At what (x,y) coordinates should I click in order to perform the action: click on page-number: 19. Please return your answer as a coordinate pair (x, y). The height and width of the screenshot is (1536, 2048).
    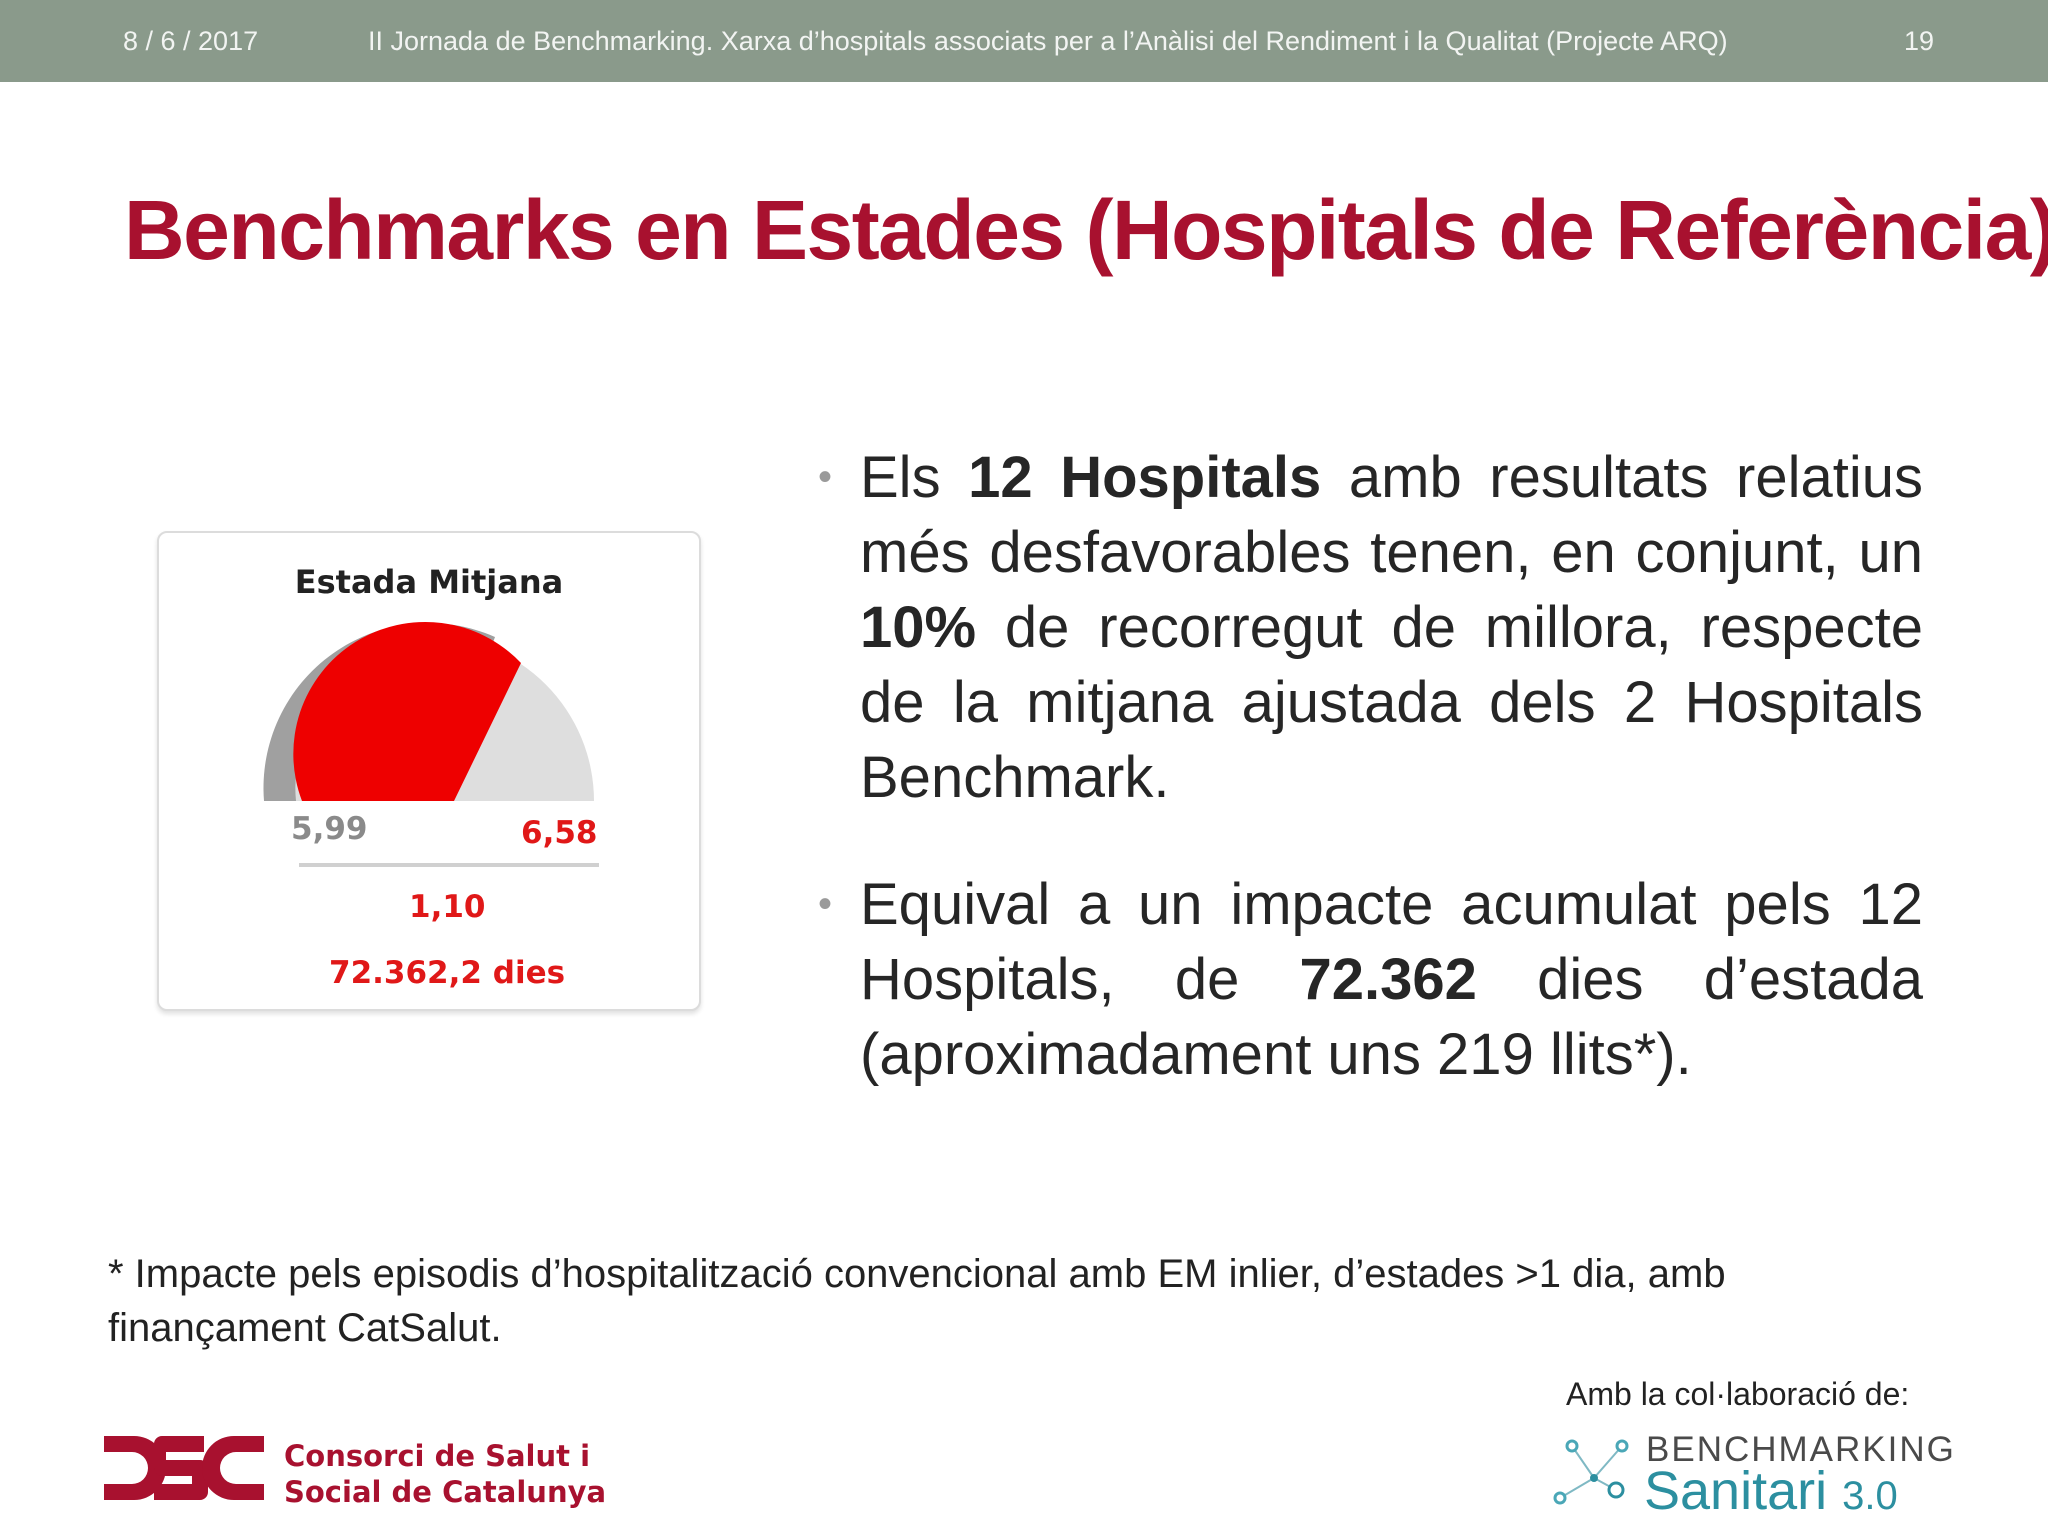
    Looking at the image, I should click on (1919, 41).